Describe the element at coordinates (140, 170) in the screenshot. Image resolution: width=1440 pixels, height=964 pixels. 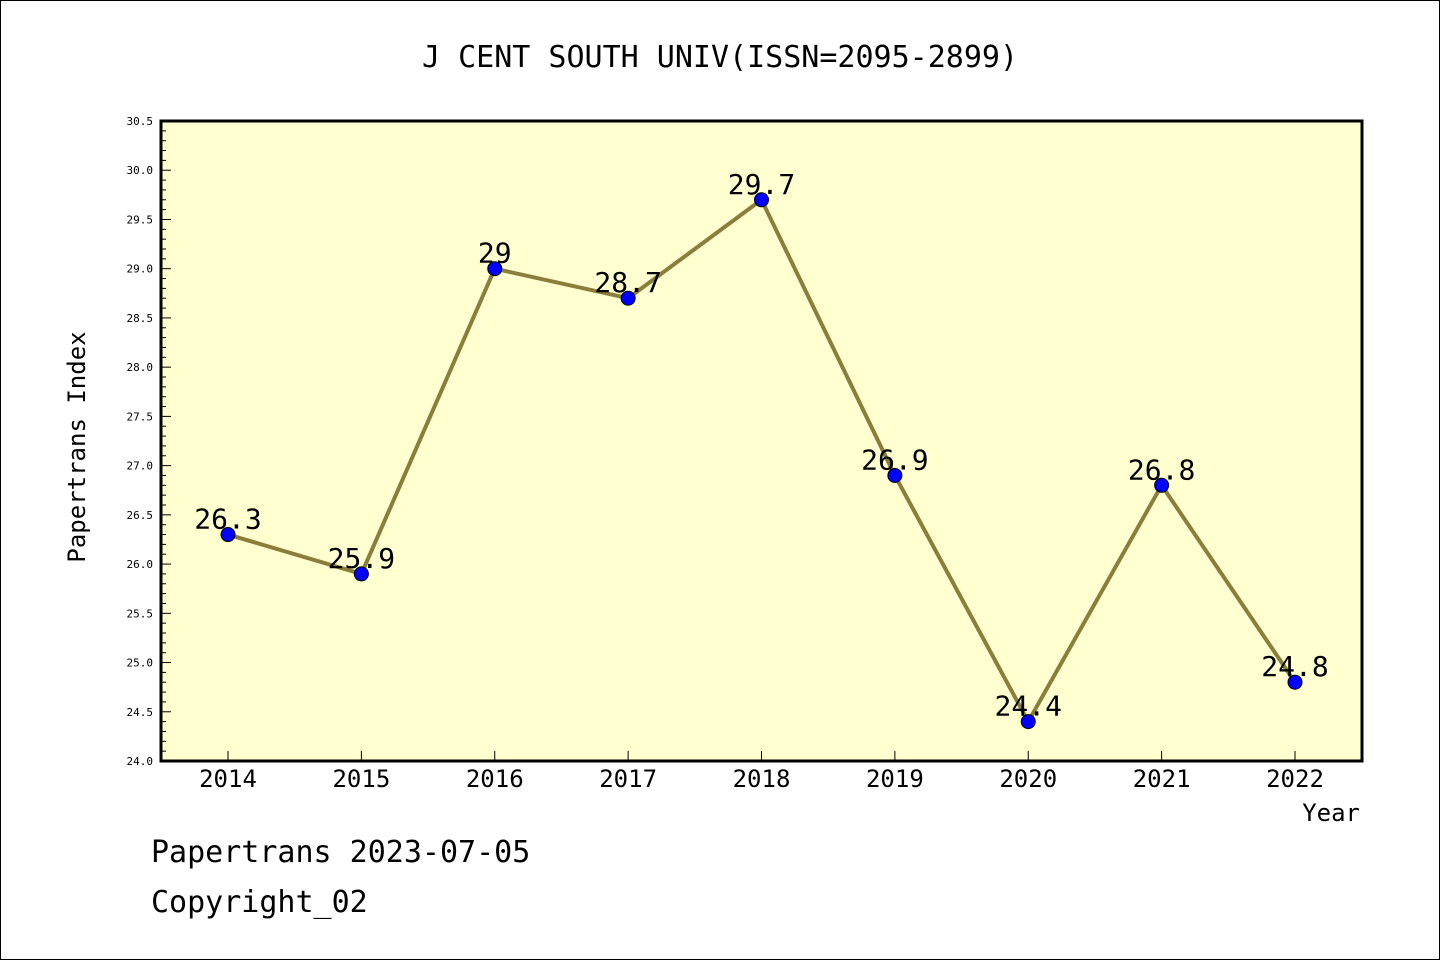
I see `y-tick-label: 30.0` at that location.